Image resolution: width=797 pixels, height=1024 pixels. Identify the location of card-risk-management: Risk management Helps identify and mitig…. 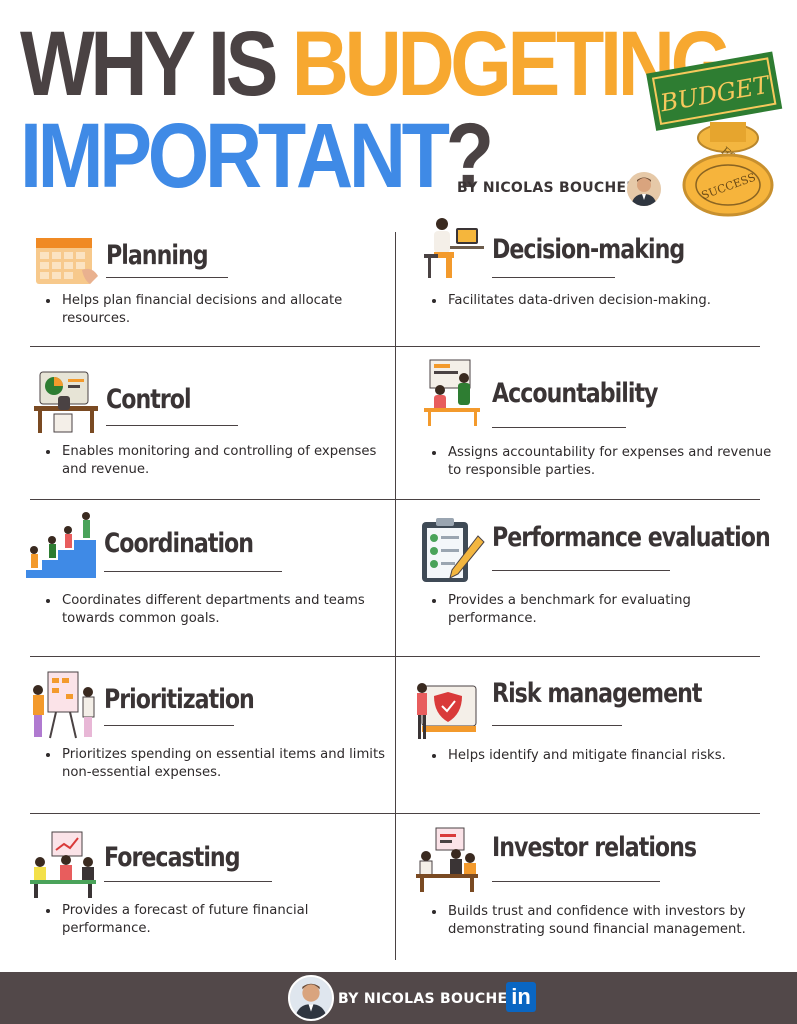
(584, 736).